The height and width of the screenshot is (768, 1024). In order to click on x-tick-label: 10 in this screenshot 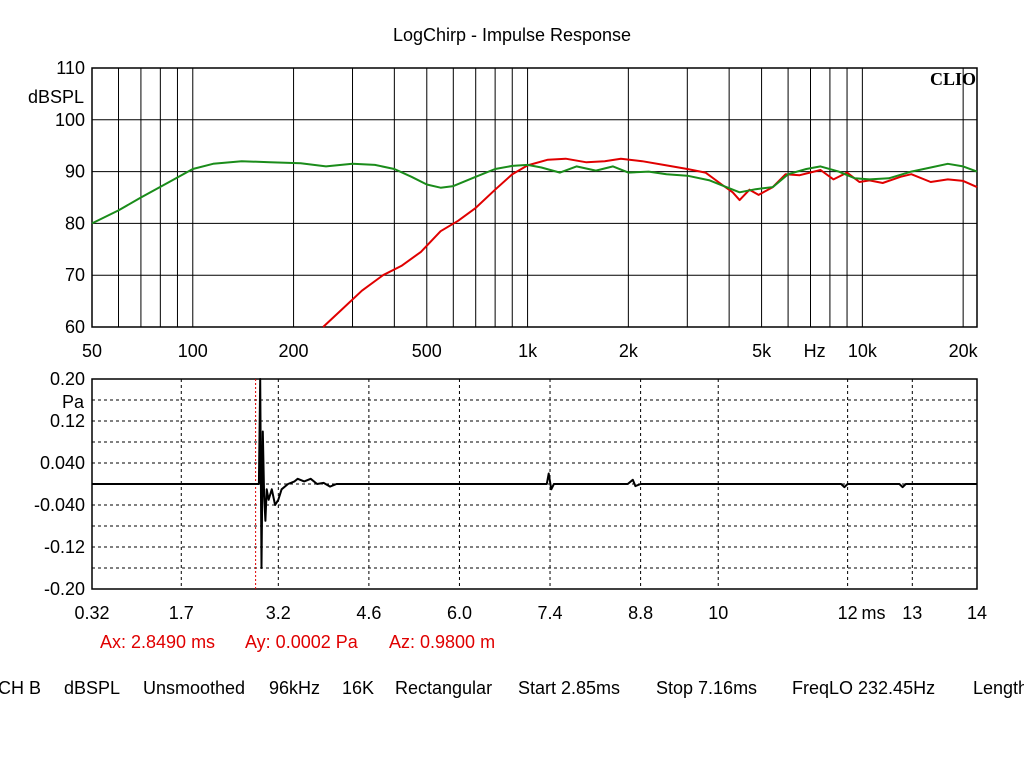, I will do `click(718, 613)`.